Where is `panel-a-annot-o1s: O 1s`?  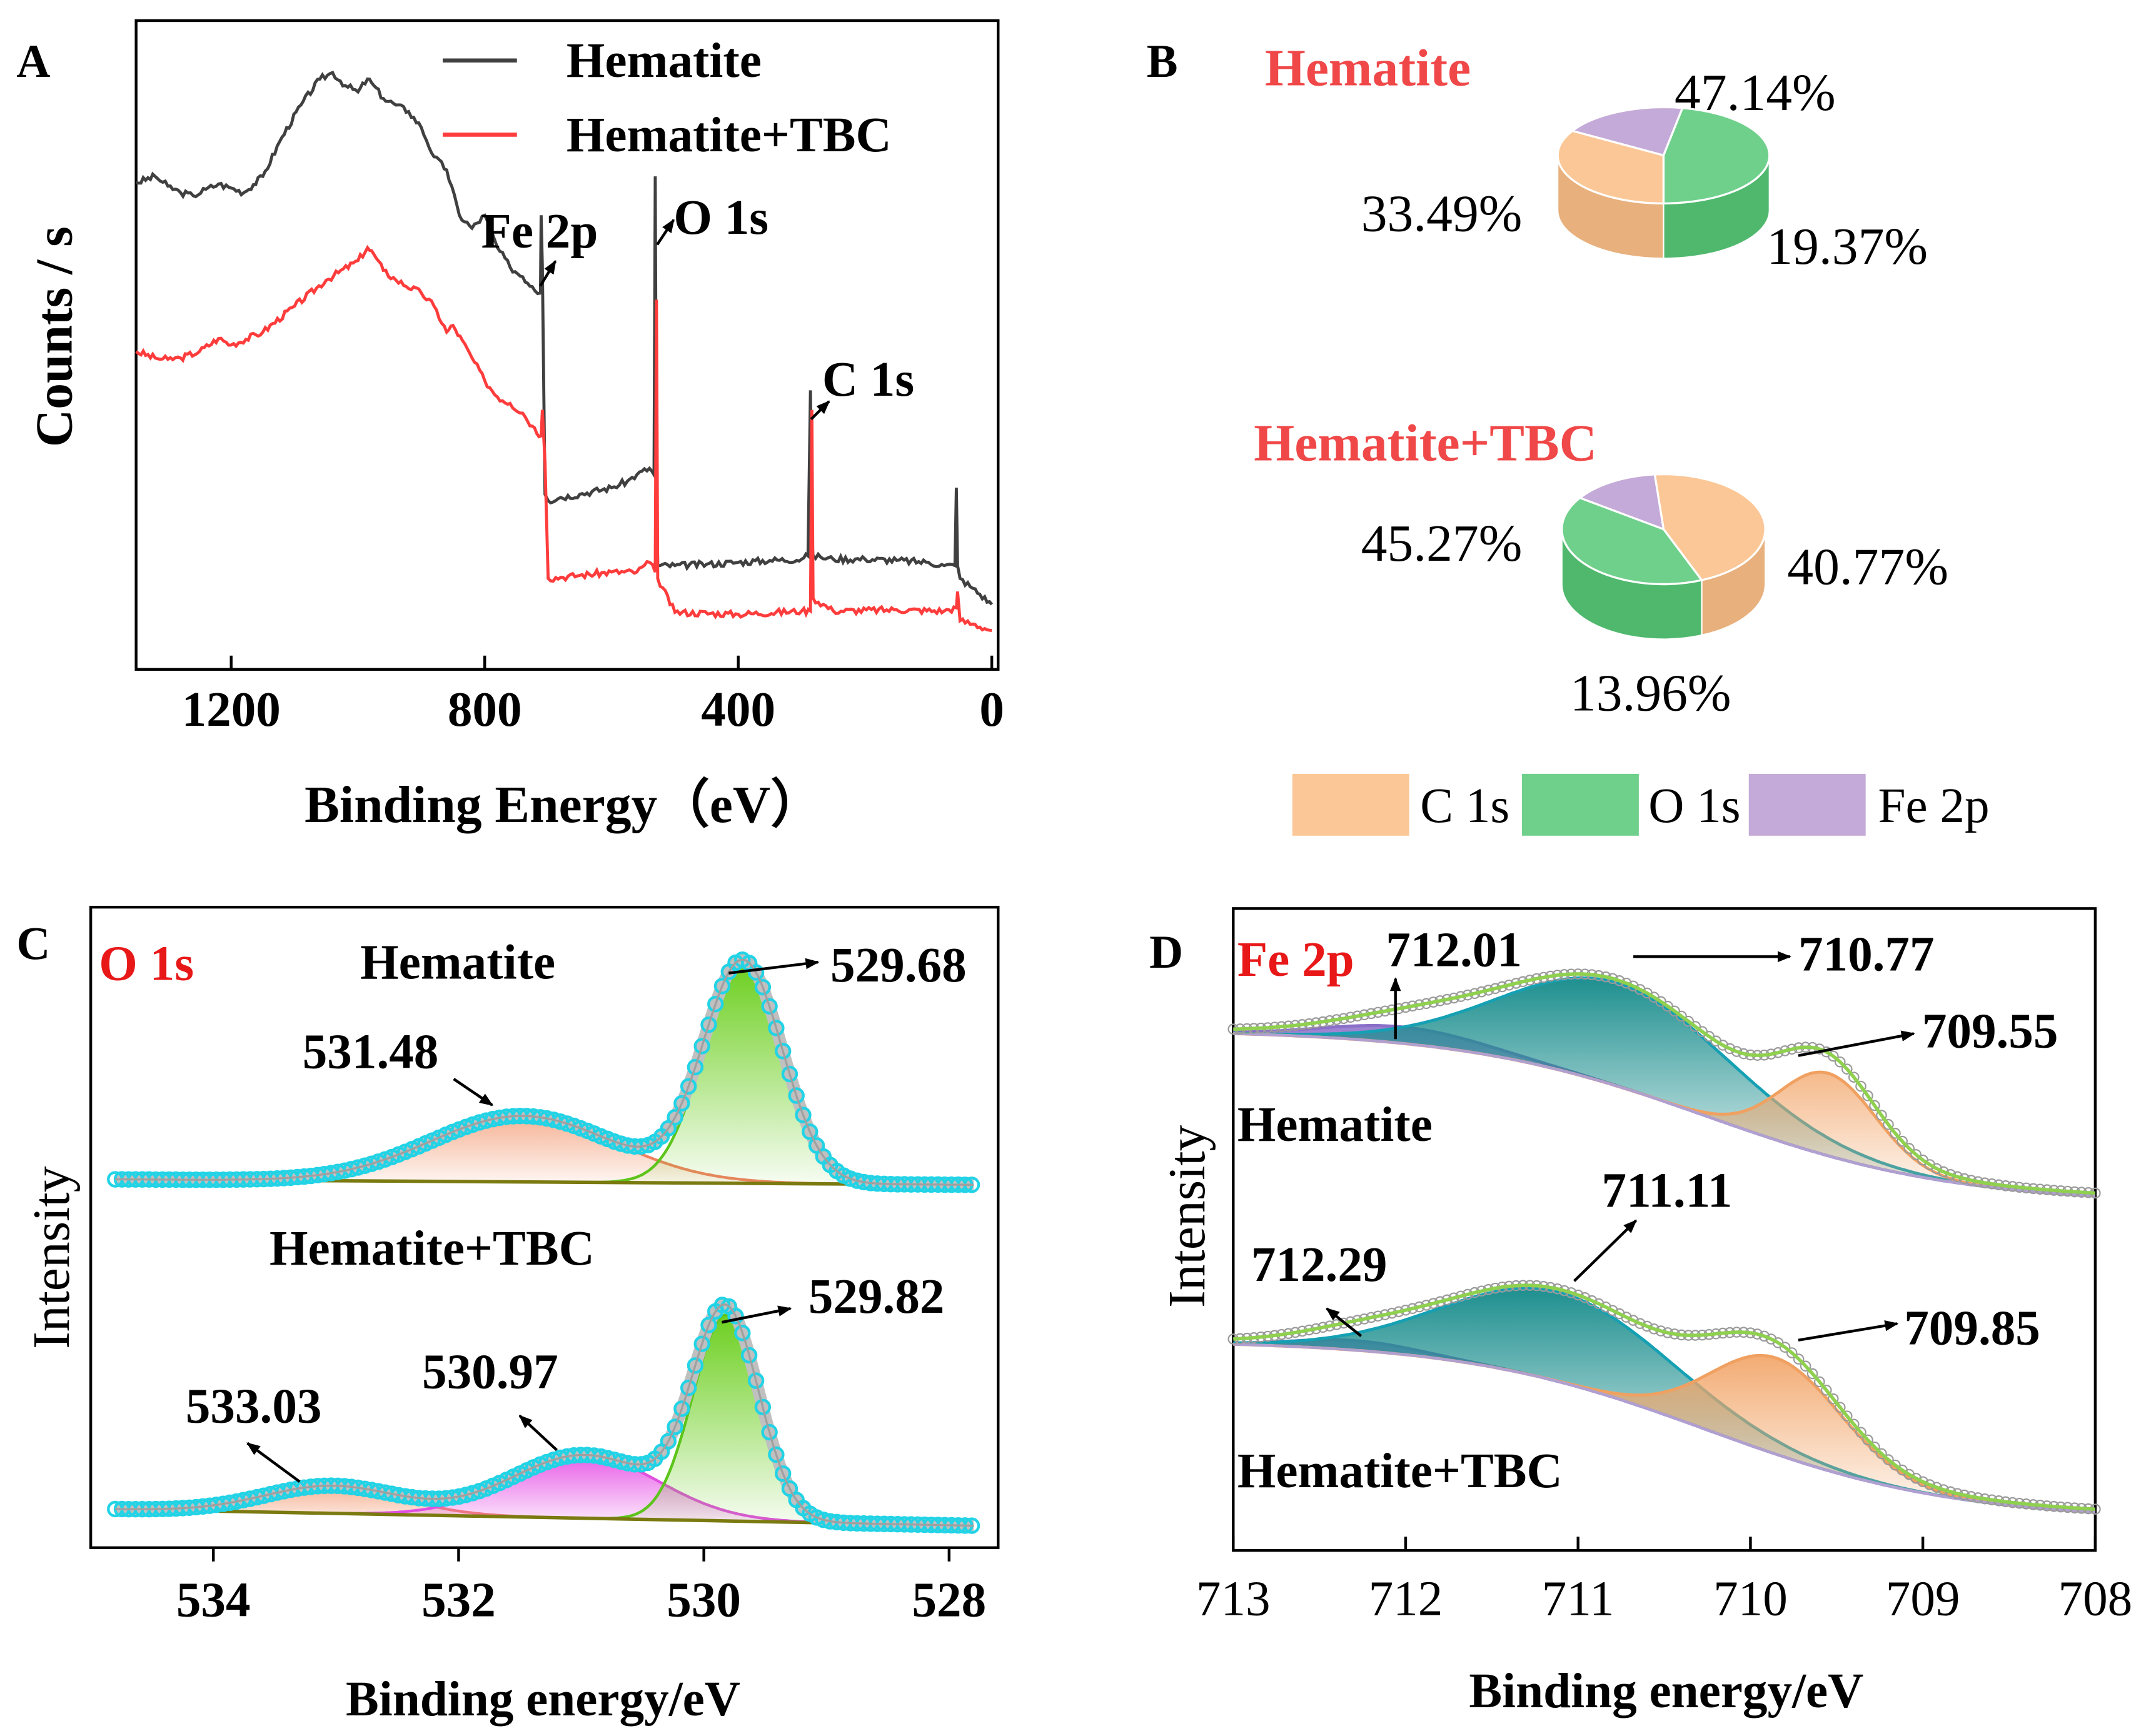
panel-a-annot-o1s: O 1s is located at coordinates (720, 218).